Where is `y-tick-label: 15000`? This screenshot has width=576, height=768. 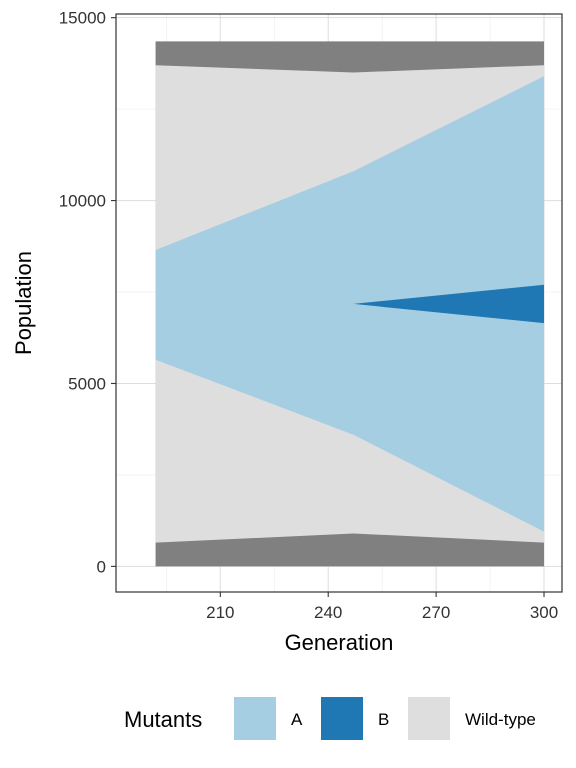 y-tick-label: 15000 is located at coordinates (82, 18).